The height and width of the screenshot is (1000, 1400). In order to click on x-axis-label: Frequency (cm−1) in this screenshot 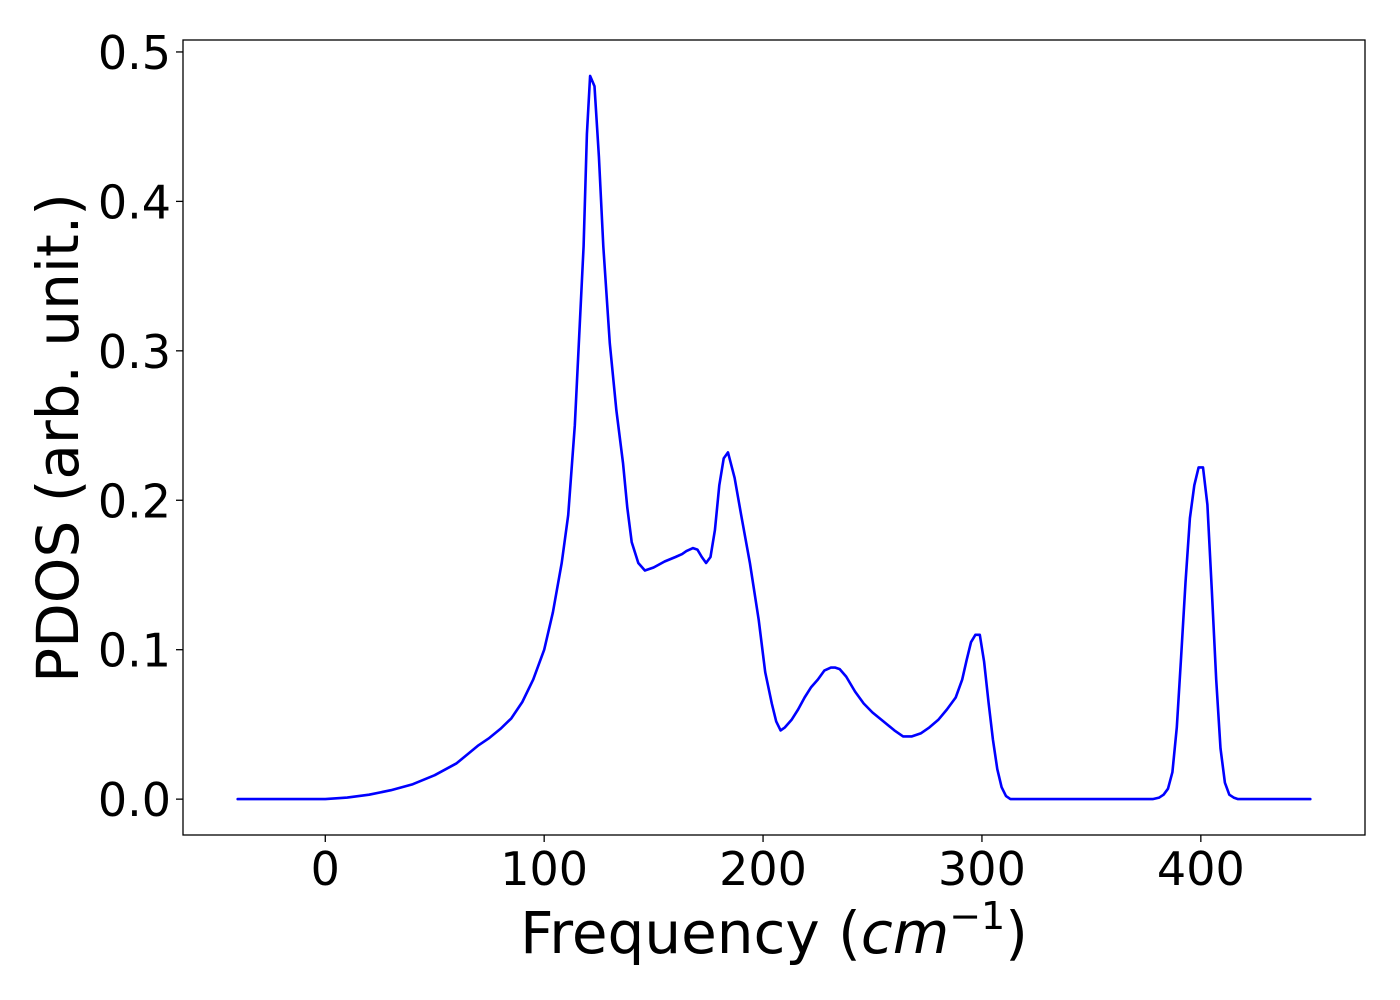, I will do `click(774, 930)`.